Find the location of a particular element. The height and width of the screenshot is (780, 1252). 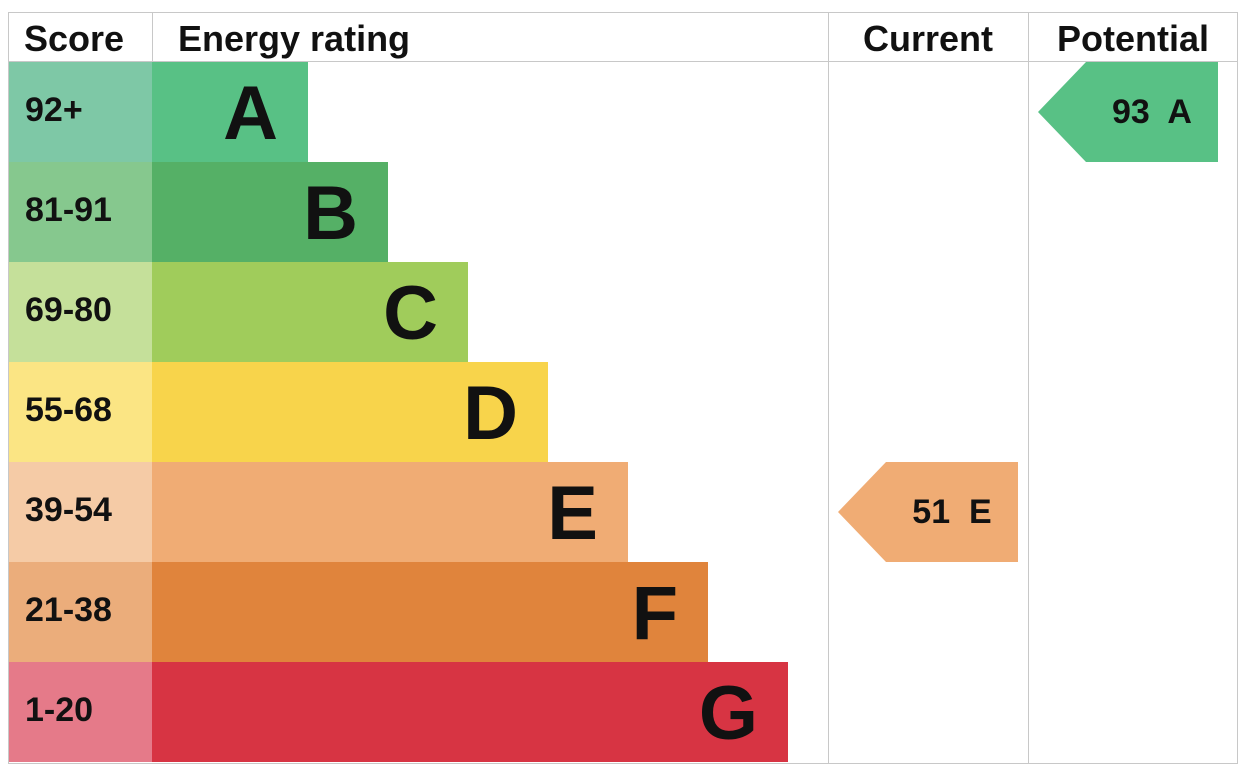

header-divider is located at coordinates (623, 61).